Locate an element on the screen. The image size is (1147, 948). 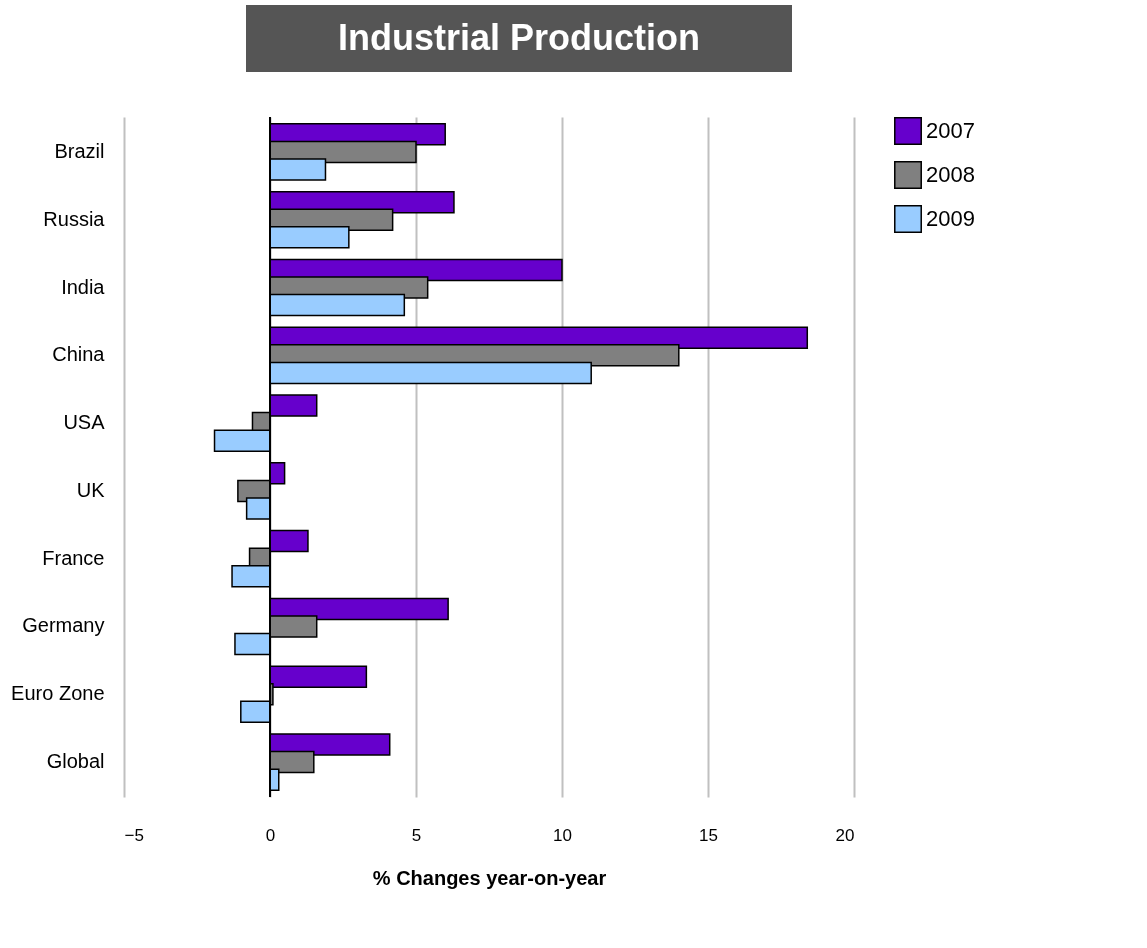
x-tick-label: 10 is located at coordinates (562, 835).